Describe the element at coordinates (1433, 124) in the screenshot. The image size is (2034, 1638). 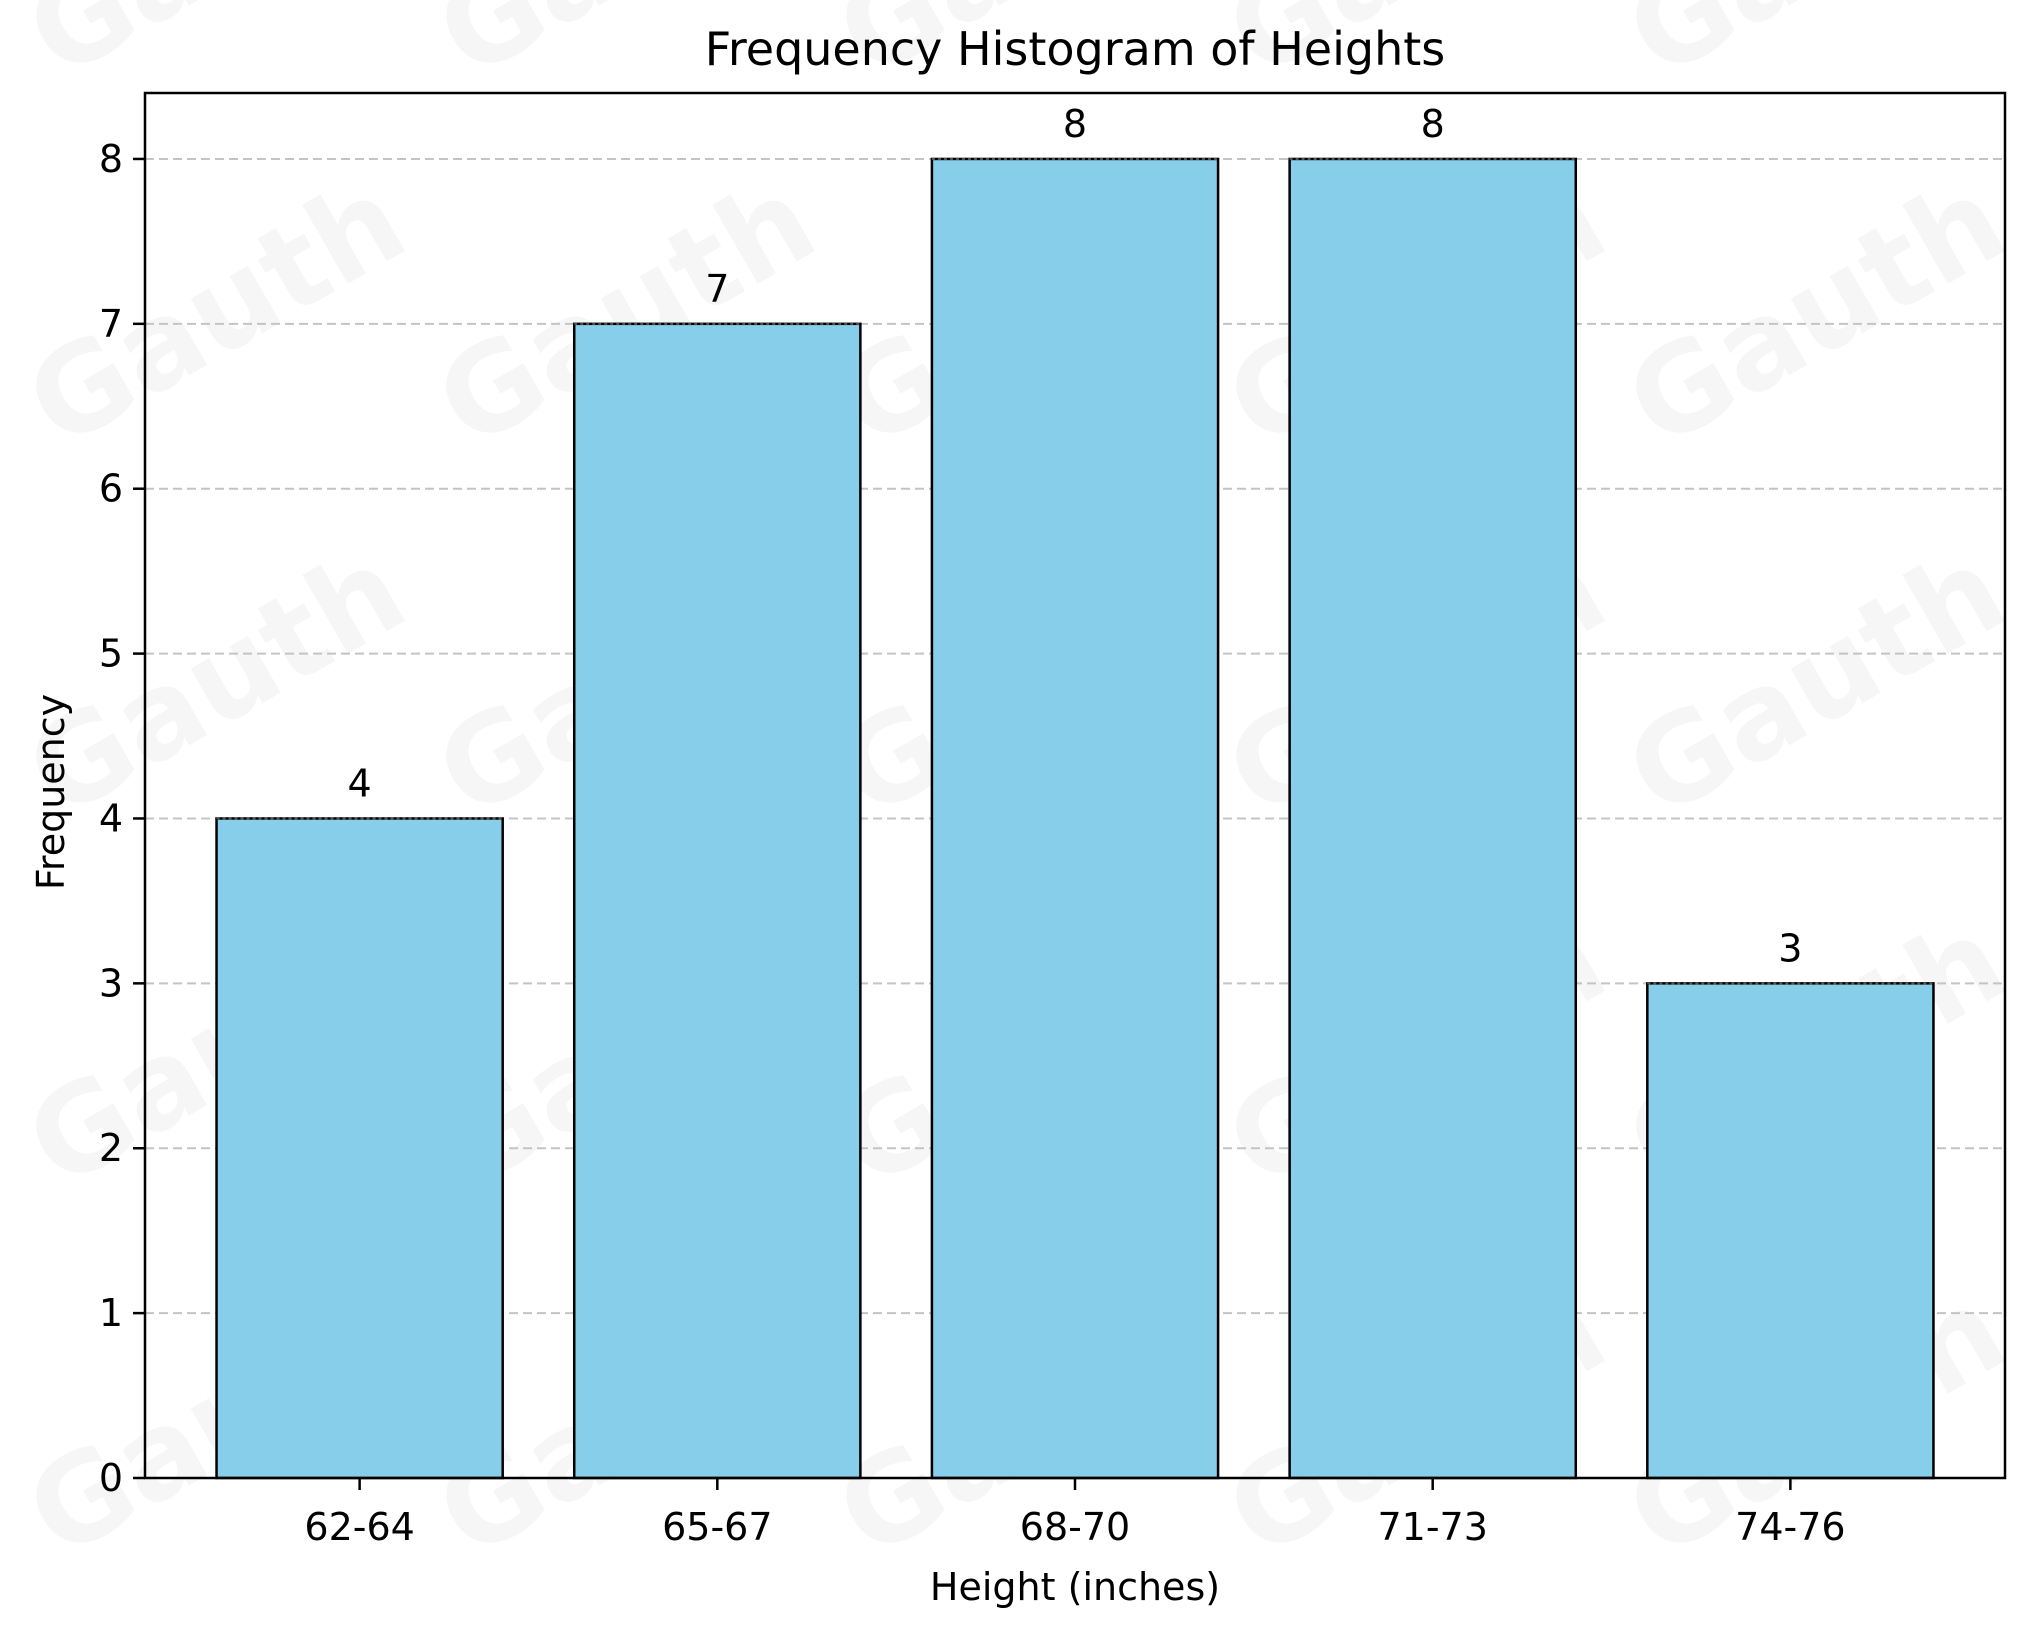
I see `data-label-71-73: 8` at that location.